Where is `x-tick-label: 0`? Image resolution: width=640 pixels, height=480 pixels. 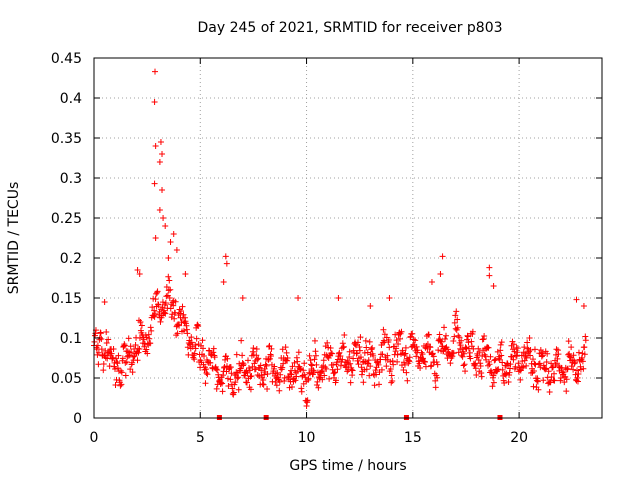
x-tick-label: 0 is located at coordinates (94, 438).